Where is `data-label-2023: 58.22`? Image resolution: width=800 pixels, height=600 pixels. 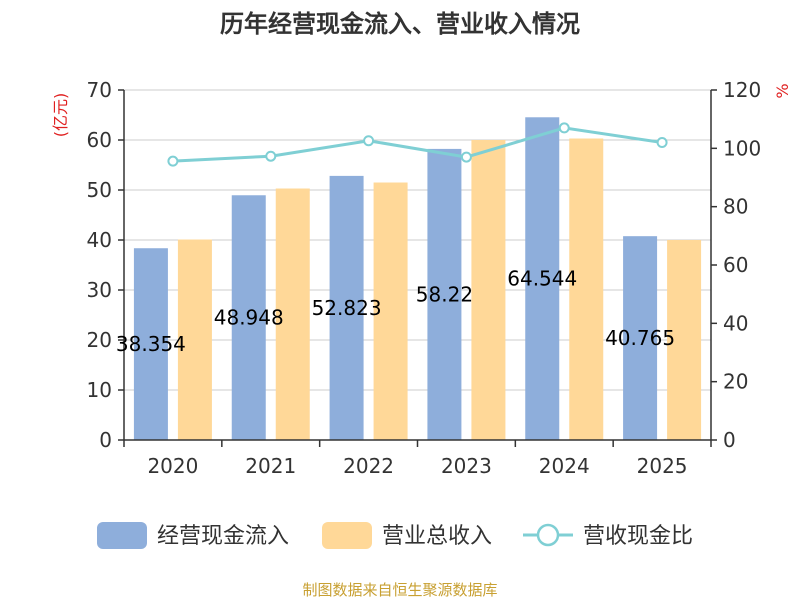 data-label-2023: 58.22 is located at coordinates (444, 294).